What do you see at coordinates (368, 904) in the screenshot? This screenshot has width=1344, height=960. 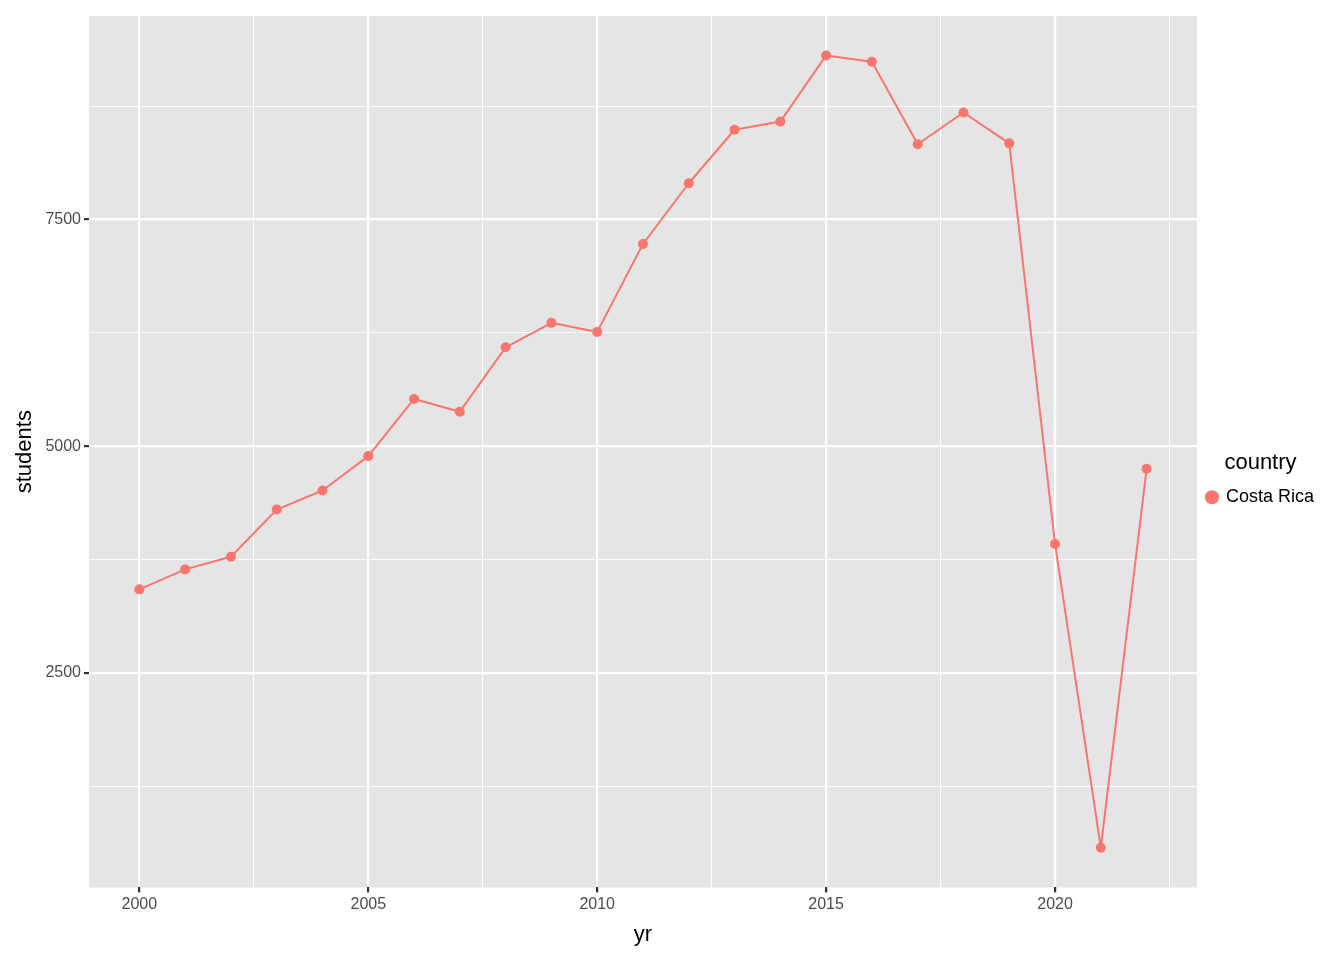 I see `x-tick-label: 2005` at bounding box center [368, 904].